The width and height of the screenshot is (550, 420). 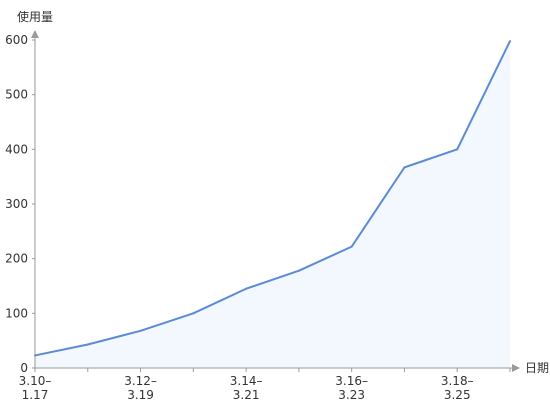 What do you see at coordinates (351, 381) in the screenshot?
I see `x-tick-label-line1: 3.16–` at bounding box center [351, 381].